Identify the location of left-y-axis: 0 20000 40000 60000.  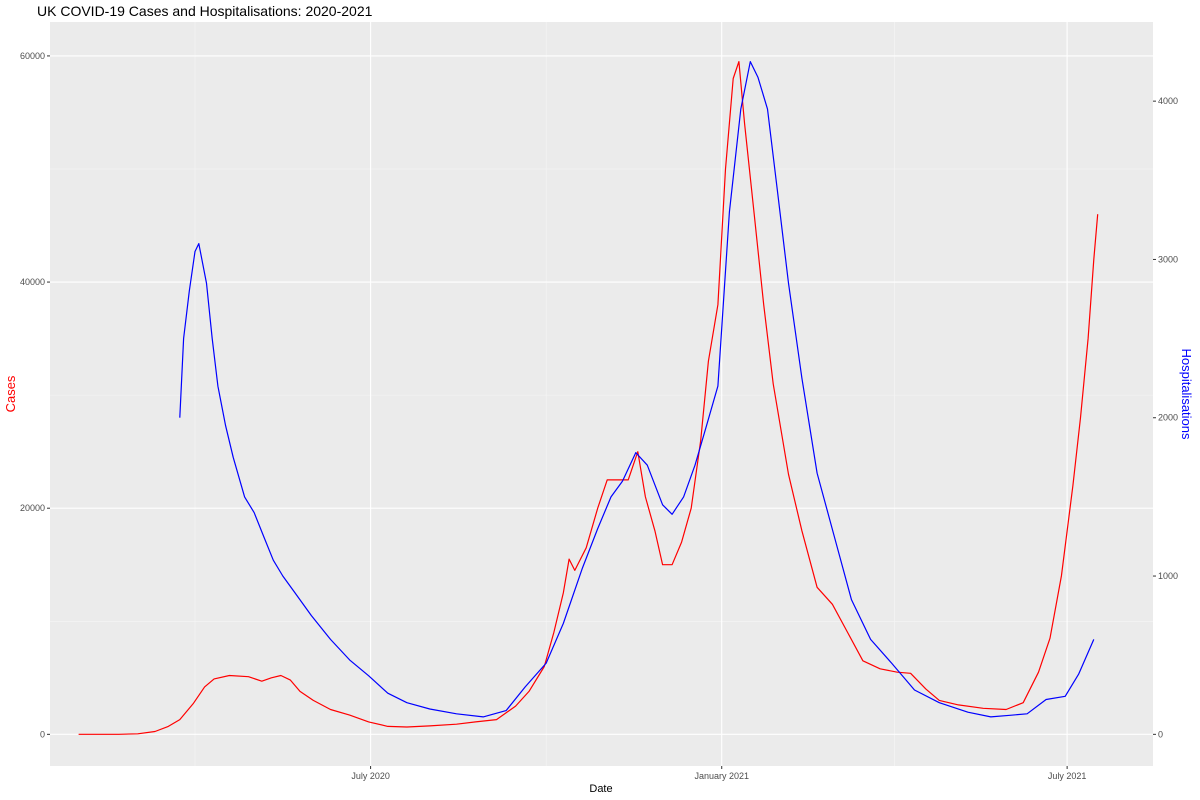
(35, 395).